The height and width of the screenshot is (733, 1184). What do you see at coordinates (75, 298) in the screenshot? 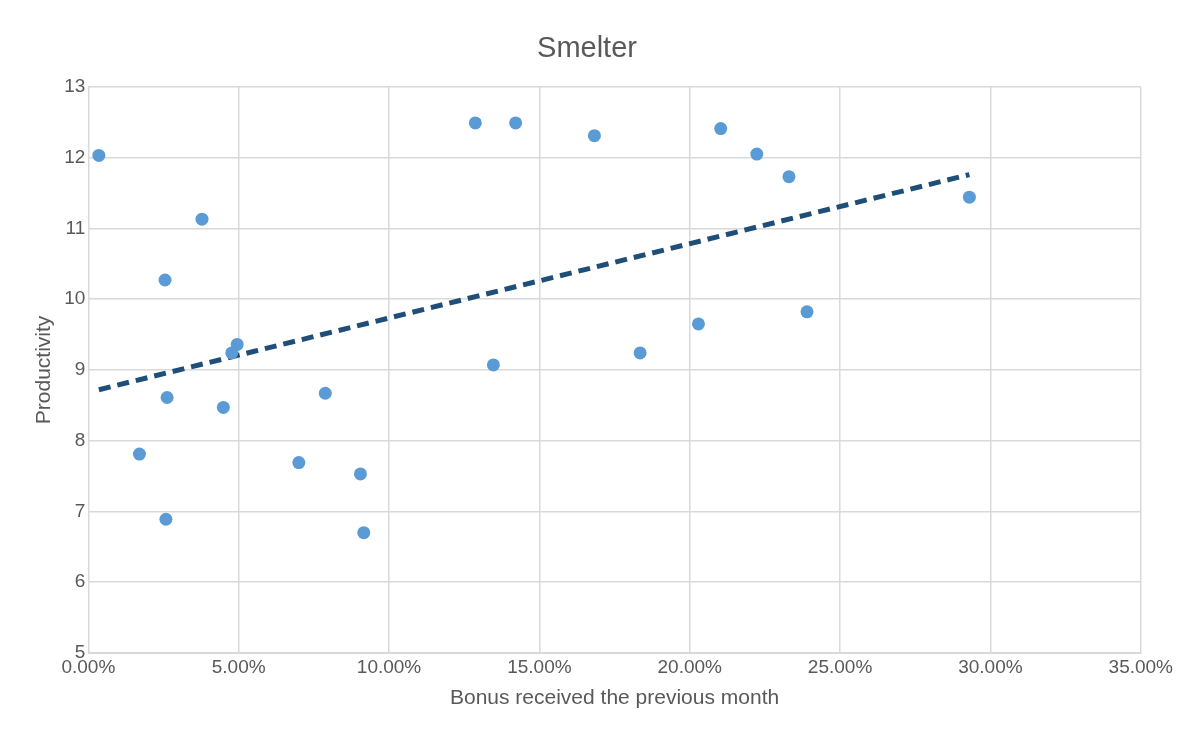
I see `y-tick-label: 10` at bounding box center [75, 298].